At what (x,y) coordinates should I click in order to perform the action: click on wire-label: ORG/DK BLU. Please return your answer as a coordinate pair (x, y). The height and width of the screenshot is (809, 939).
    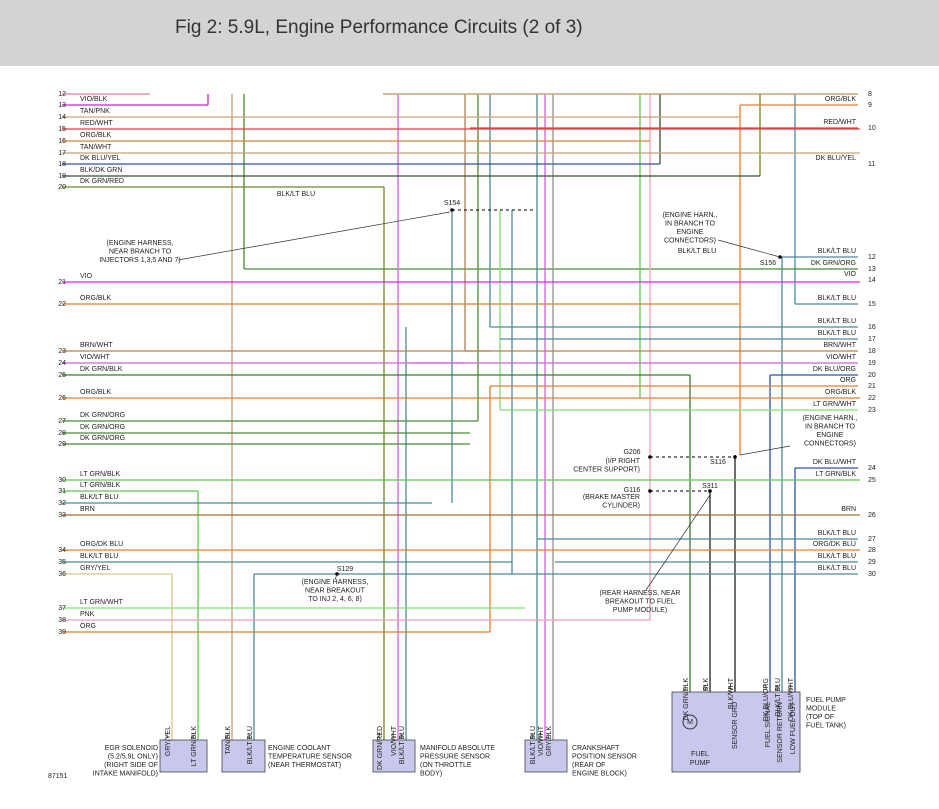
    Looking at the image, I should click on (101, 544).